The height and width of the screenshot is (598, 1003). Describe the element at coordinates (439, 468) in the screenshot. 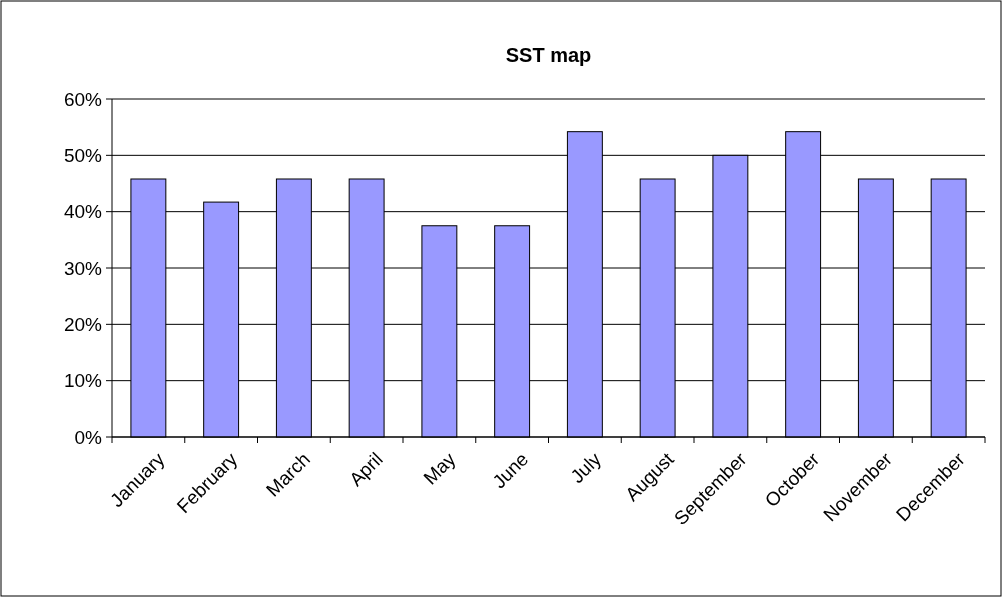

I see `x-tick-label: May` at that location.